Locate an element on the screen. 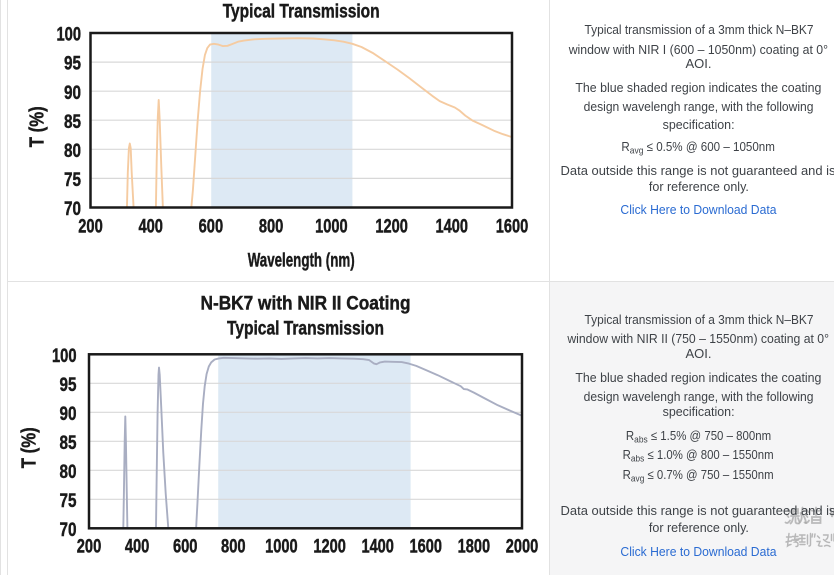 The height and width of the screenshot is (575, 834). svg-text: 1800 is located at coordinates (474, 546).